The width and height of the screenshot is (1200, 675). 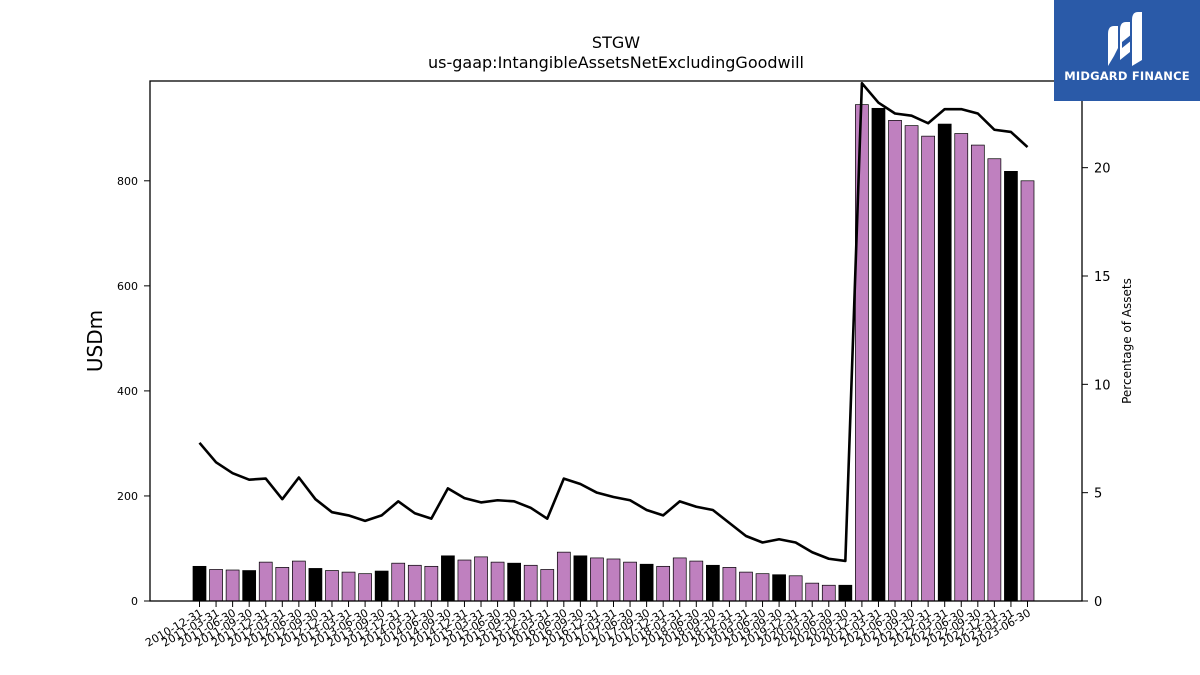 What do you see at coordinates (1098, 602) in the screenshot?
I see `y2-tick-label: 0` at bounding box center [1098, 602].